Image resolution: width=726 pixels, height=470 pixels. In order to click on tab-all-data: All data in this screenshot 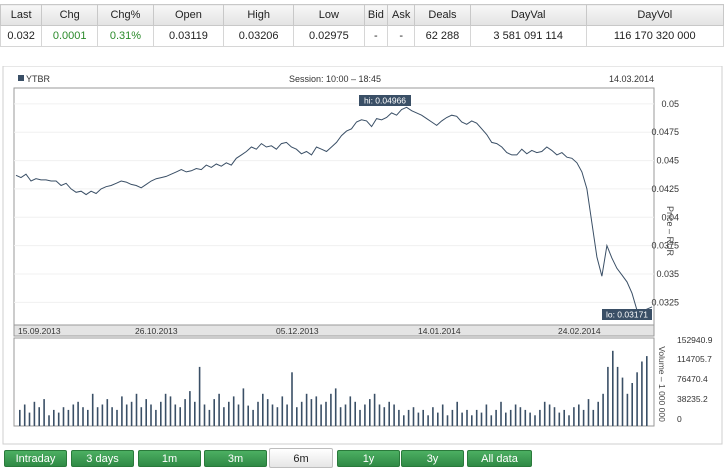, I will do `click(499, 458)`.